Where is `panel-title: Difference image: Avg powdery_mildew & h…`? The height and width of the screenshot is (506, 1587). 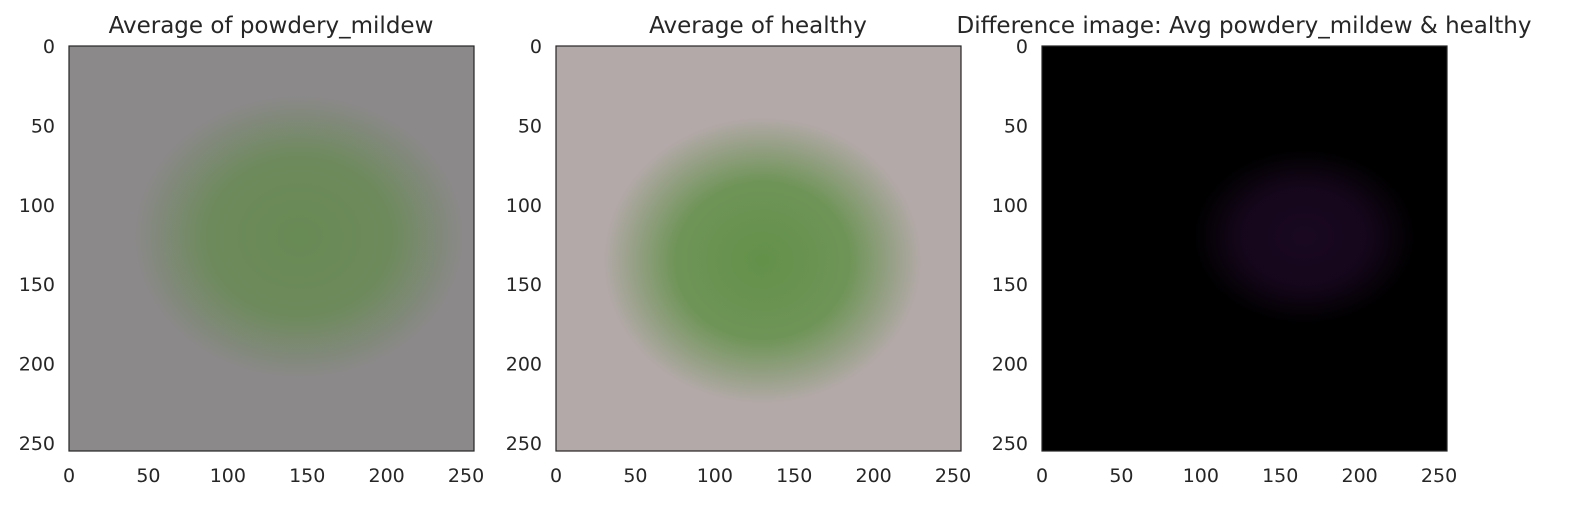
panel-title: Difference image: Avg powdery_mildew & h… is located at coordinates (1243, 26).